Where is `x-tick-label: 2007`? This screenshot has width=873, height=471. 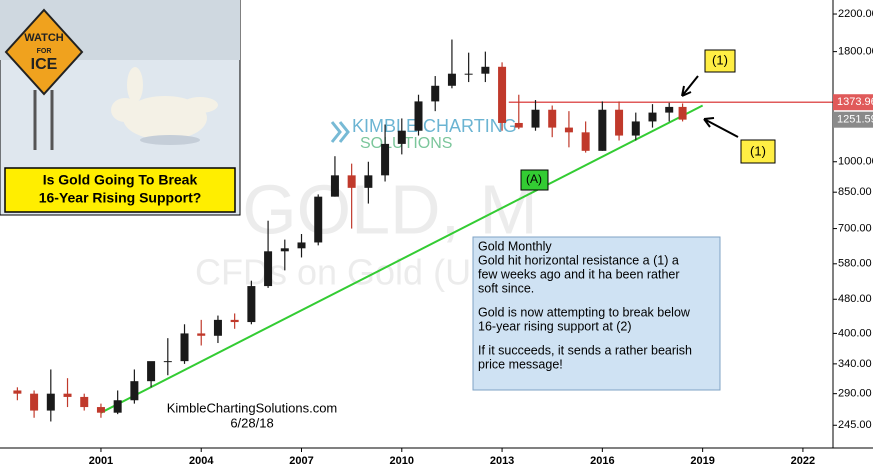 x-tick-label: 2007 is located at coordinates (301, 461).